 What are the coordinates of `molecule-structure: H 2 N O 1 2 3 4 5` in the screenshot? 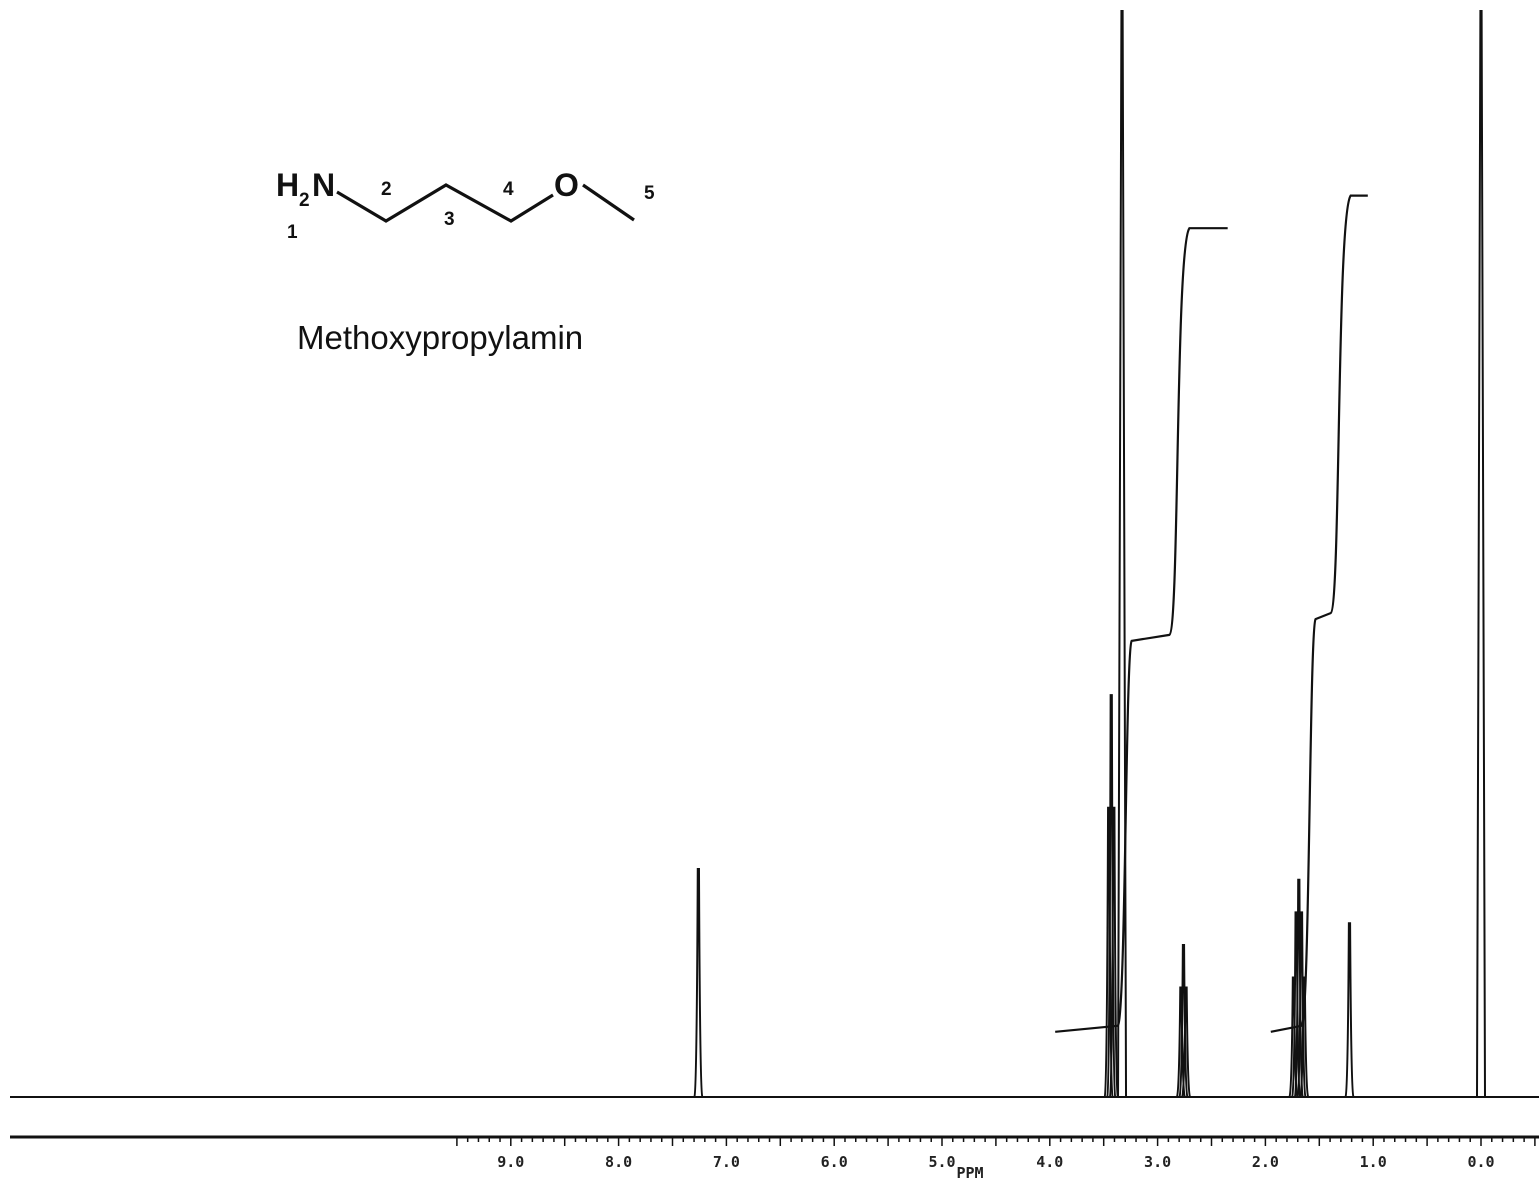 It's located at (465, 205).